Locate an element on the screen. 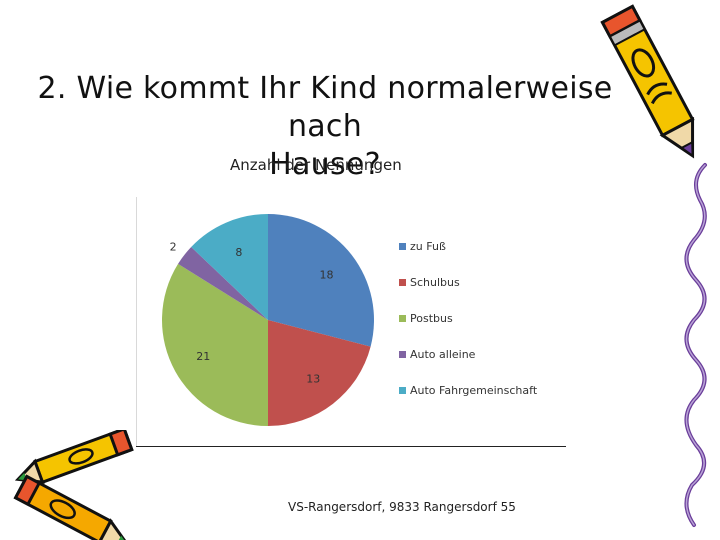  pie-slice-schulbus is located at coordinates (319, 373).